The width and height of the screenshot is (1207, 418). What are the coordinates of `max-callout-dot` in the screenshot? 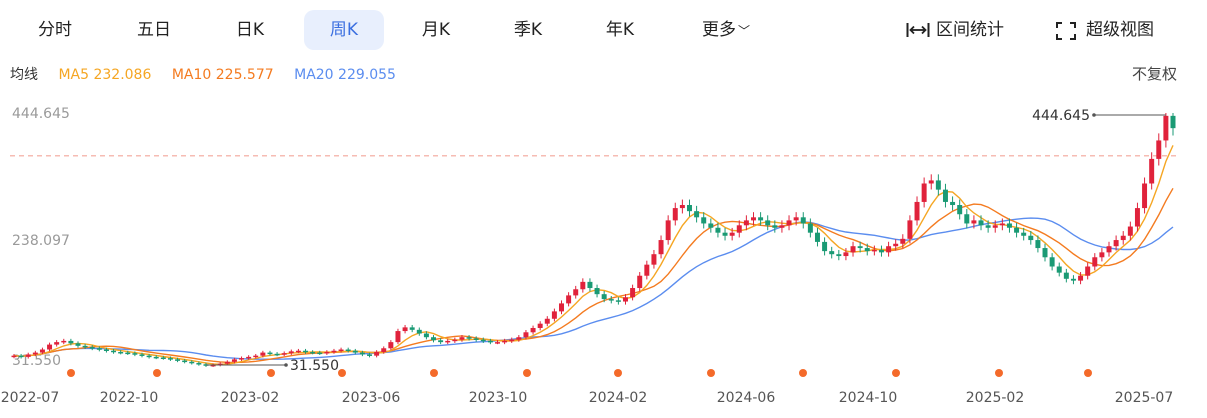 It's located at (1094, 115).